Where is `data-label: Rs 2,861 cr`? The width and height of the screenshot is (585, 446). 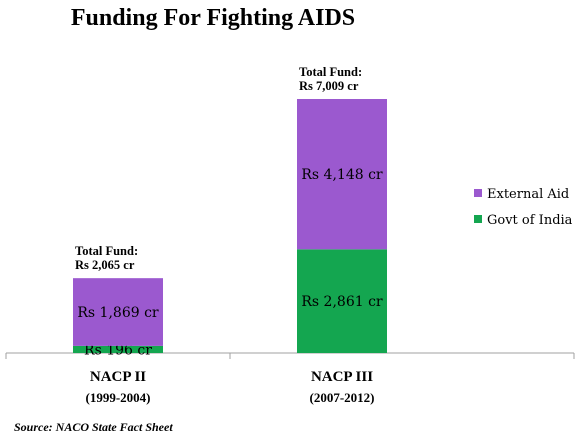 data-label: Rs 2,861 cr is located at coordinates (342, 302).